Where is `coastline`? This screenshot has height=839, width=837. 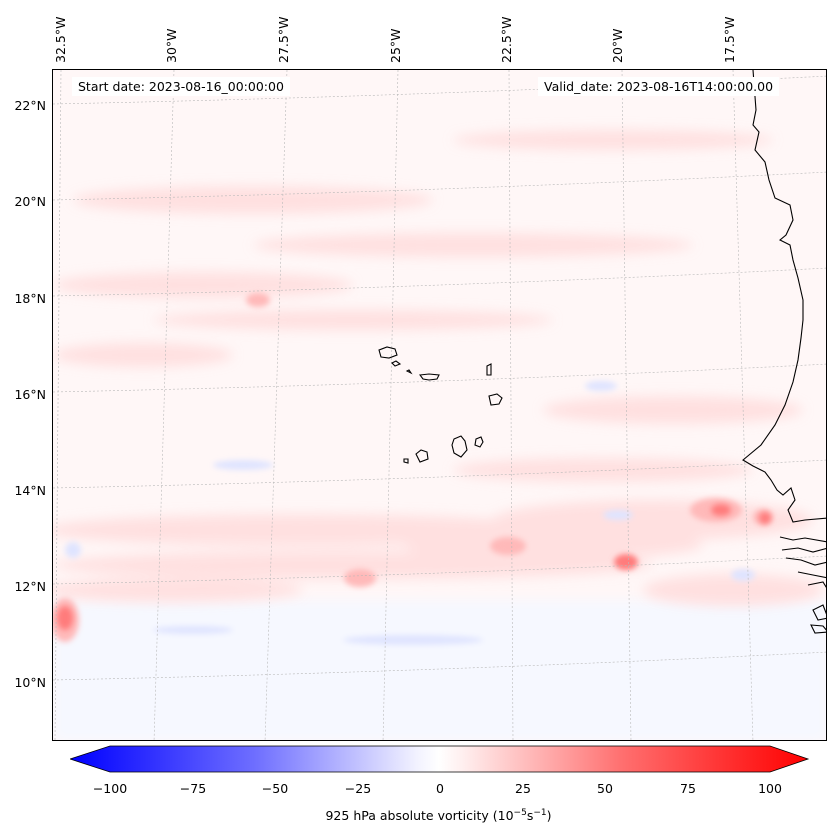
coastline is located at coordinates (784, 352).